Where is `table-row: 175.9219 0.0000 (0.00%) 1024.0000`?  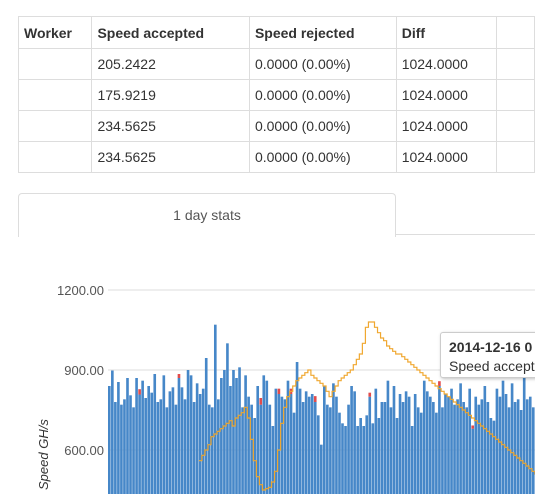 table-row: 175.9219 0.0000 (0.00%) 1024.0000 is located at coordinates (276, 95).